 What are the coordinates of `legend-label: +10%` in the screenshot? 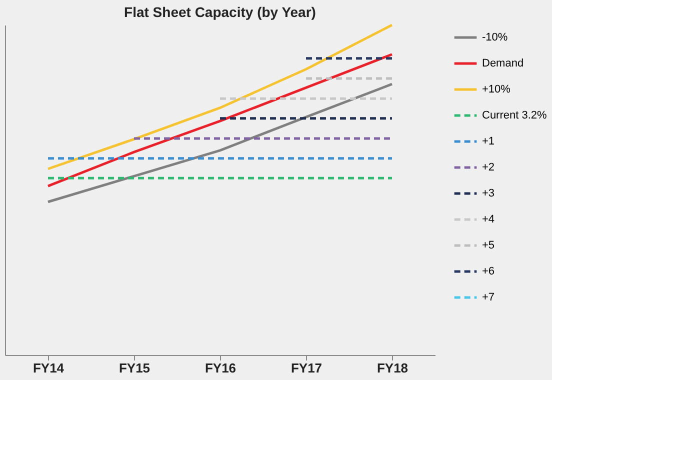 It's located at (496, 90).